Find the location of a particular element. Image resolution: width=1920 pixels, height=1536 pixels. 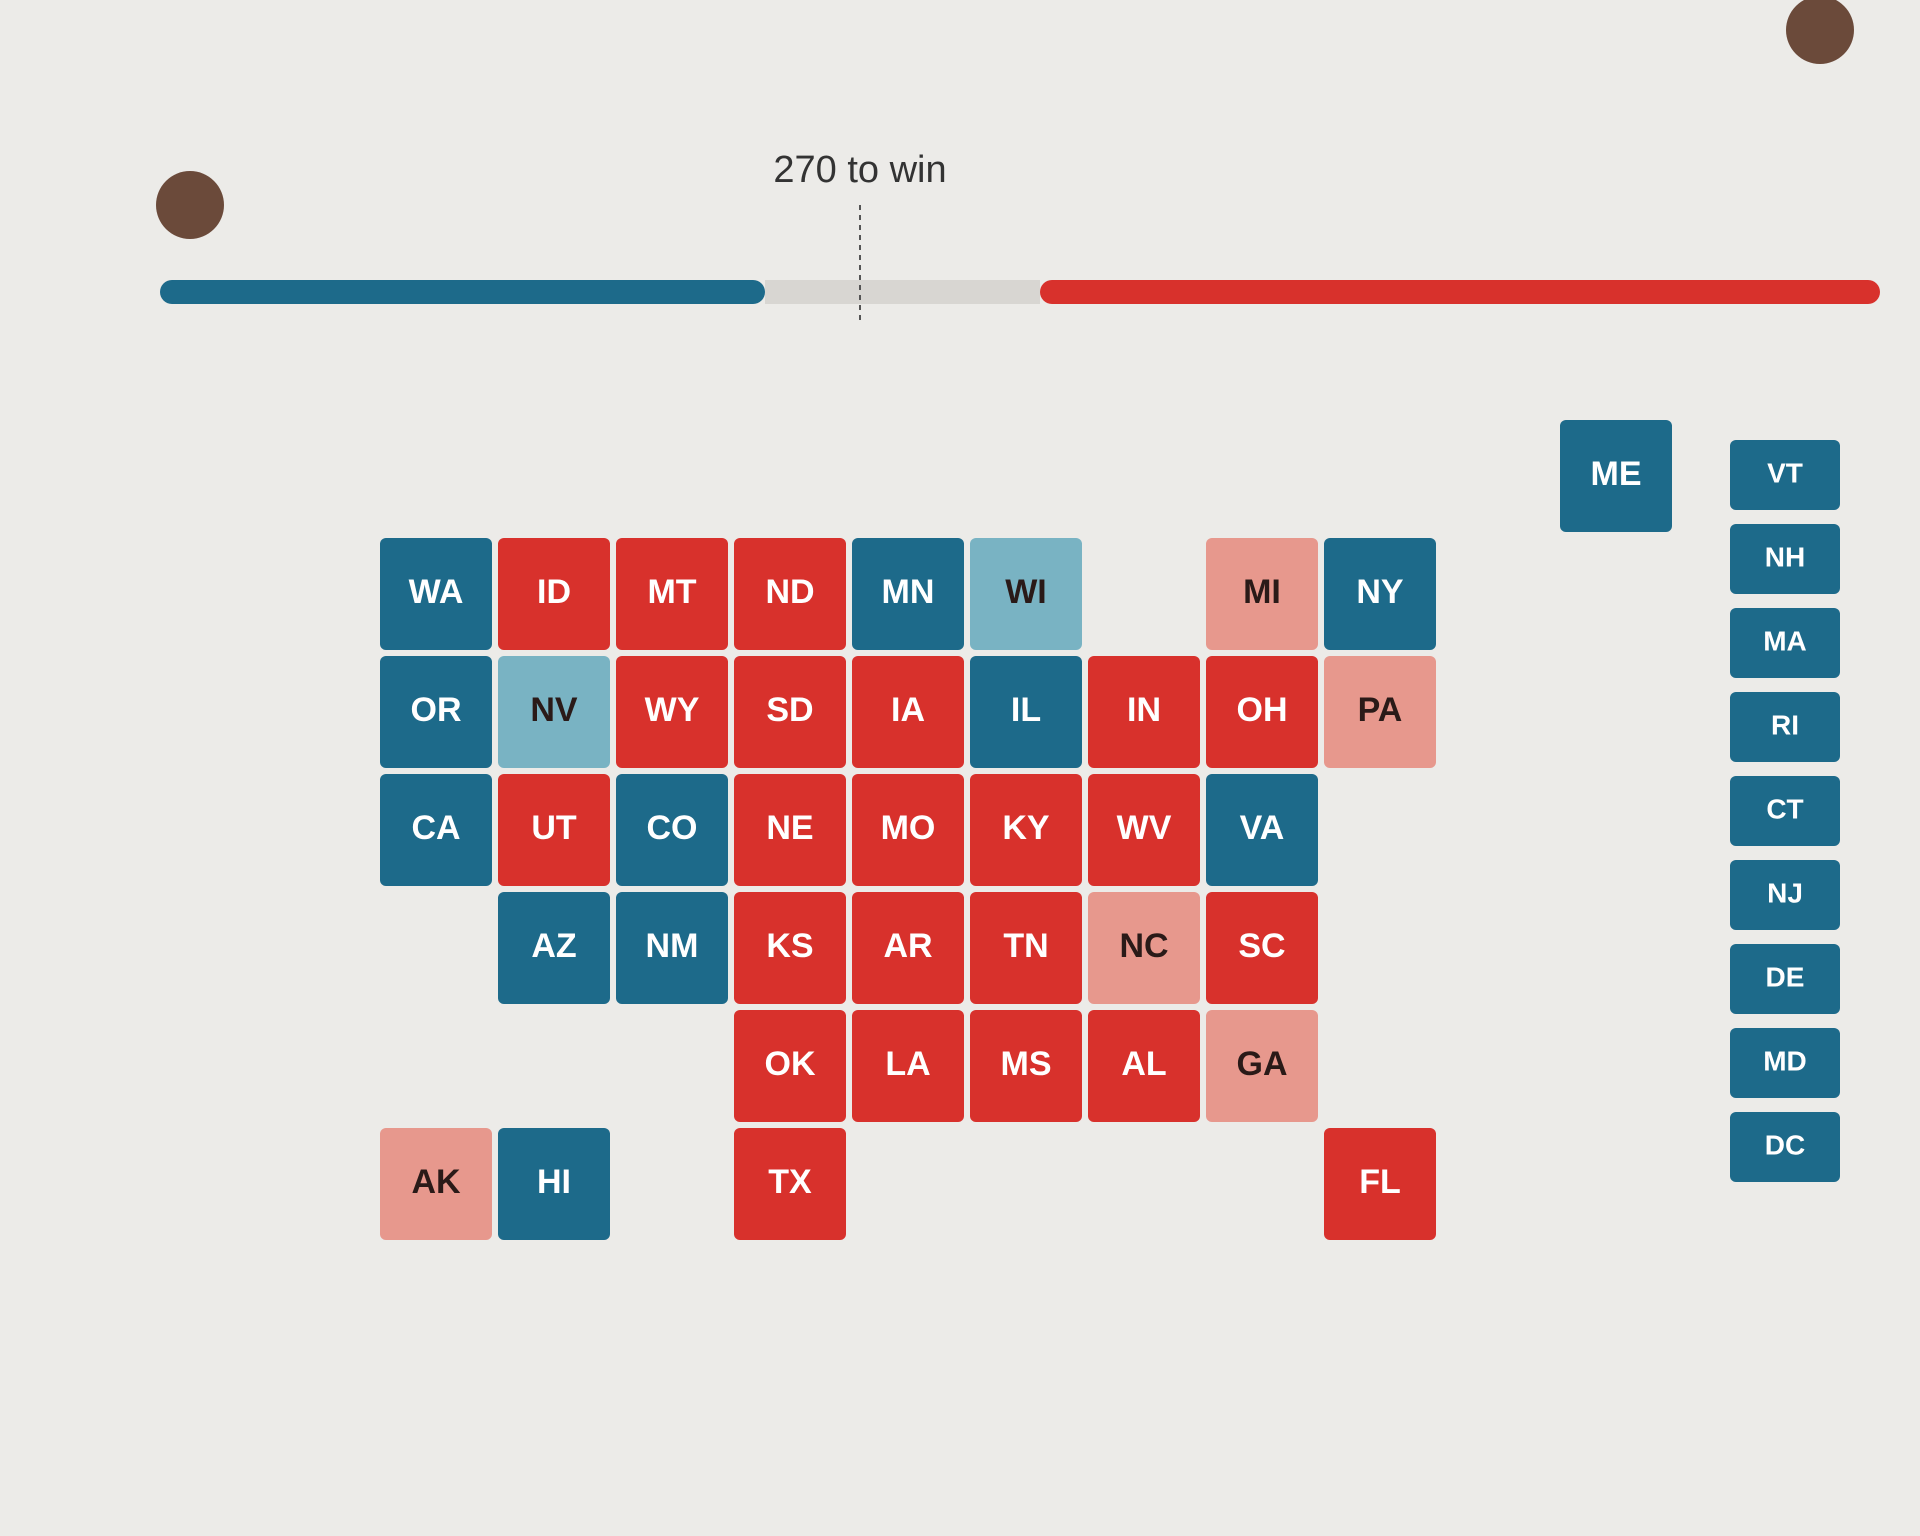

state-label: IN is located at coordinates (1144, 710).